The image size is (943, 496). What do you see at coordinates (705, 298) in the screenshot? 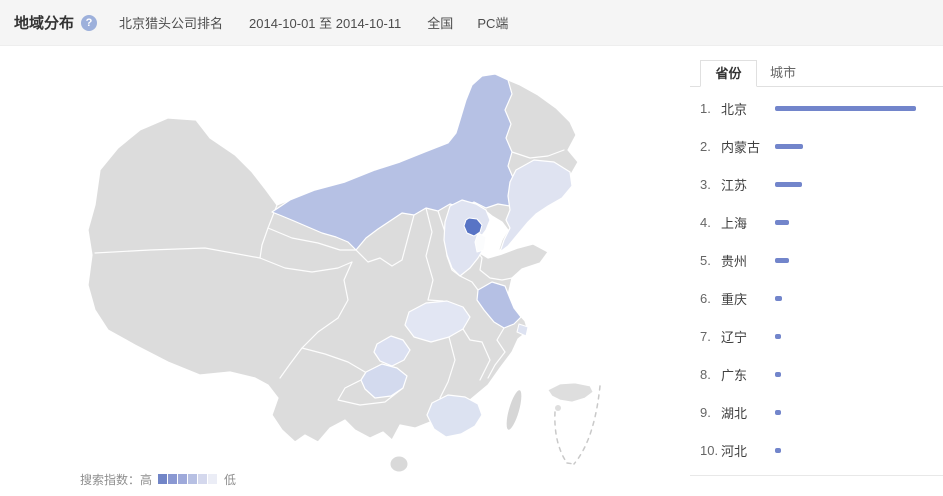
I see `rank-number: 6.` at bounding box center [705, 298].